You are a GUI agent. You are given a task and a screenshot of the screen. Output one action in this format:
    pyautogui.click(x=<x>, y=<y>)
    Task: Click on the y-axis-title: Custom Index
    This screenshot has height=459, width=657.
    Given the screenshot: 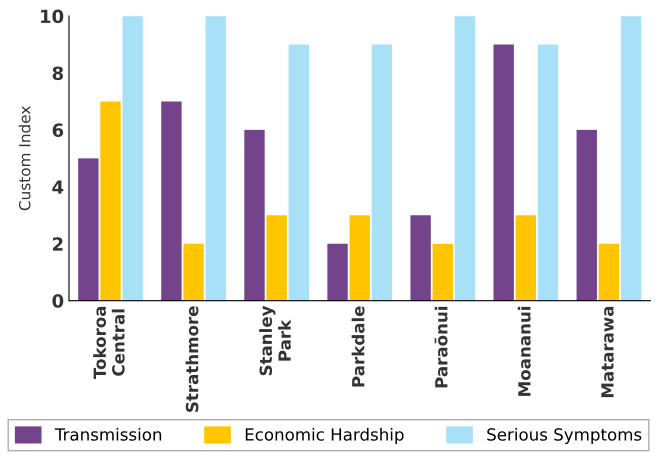 What is the action you would take?
    pyautogui.click(x=24, y=158)
    